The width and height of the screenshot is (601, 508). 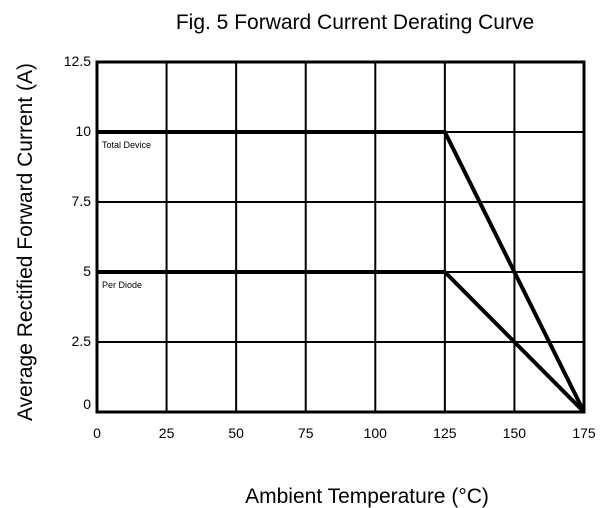 What do you see at coordinates (87, 404) in the screenshot?
I see `y-tick-label: 0` at bounding box center [87, 404].